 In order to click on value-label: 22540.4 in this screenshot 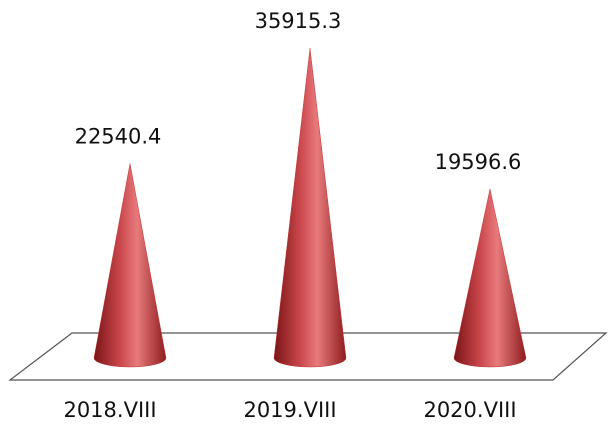, I will do `click(118, 136)`.